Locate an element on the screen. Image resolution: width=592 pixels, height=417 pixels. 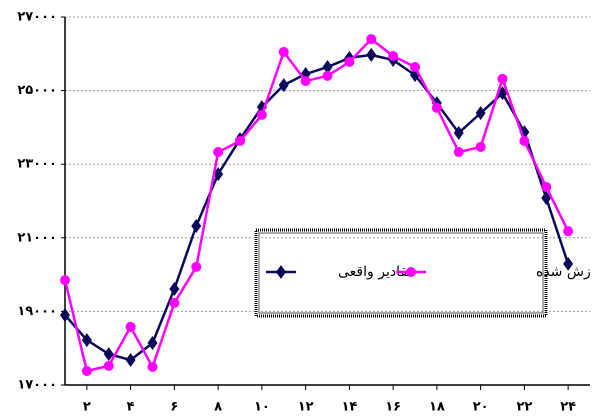
legend-label: مقادیر برازش شده is located at coordinates (564, 272).